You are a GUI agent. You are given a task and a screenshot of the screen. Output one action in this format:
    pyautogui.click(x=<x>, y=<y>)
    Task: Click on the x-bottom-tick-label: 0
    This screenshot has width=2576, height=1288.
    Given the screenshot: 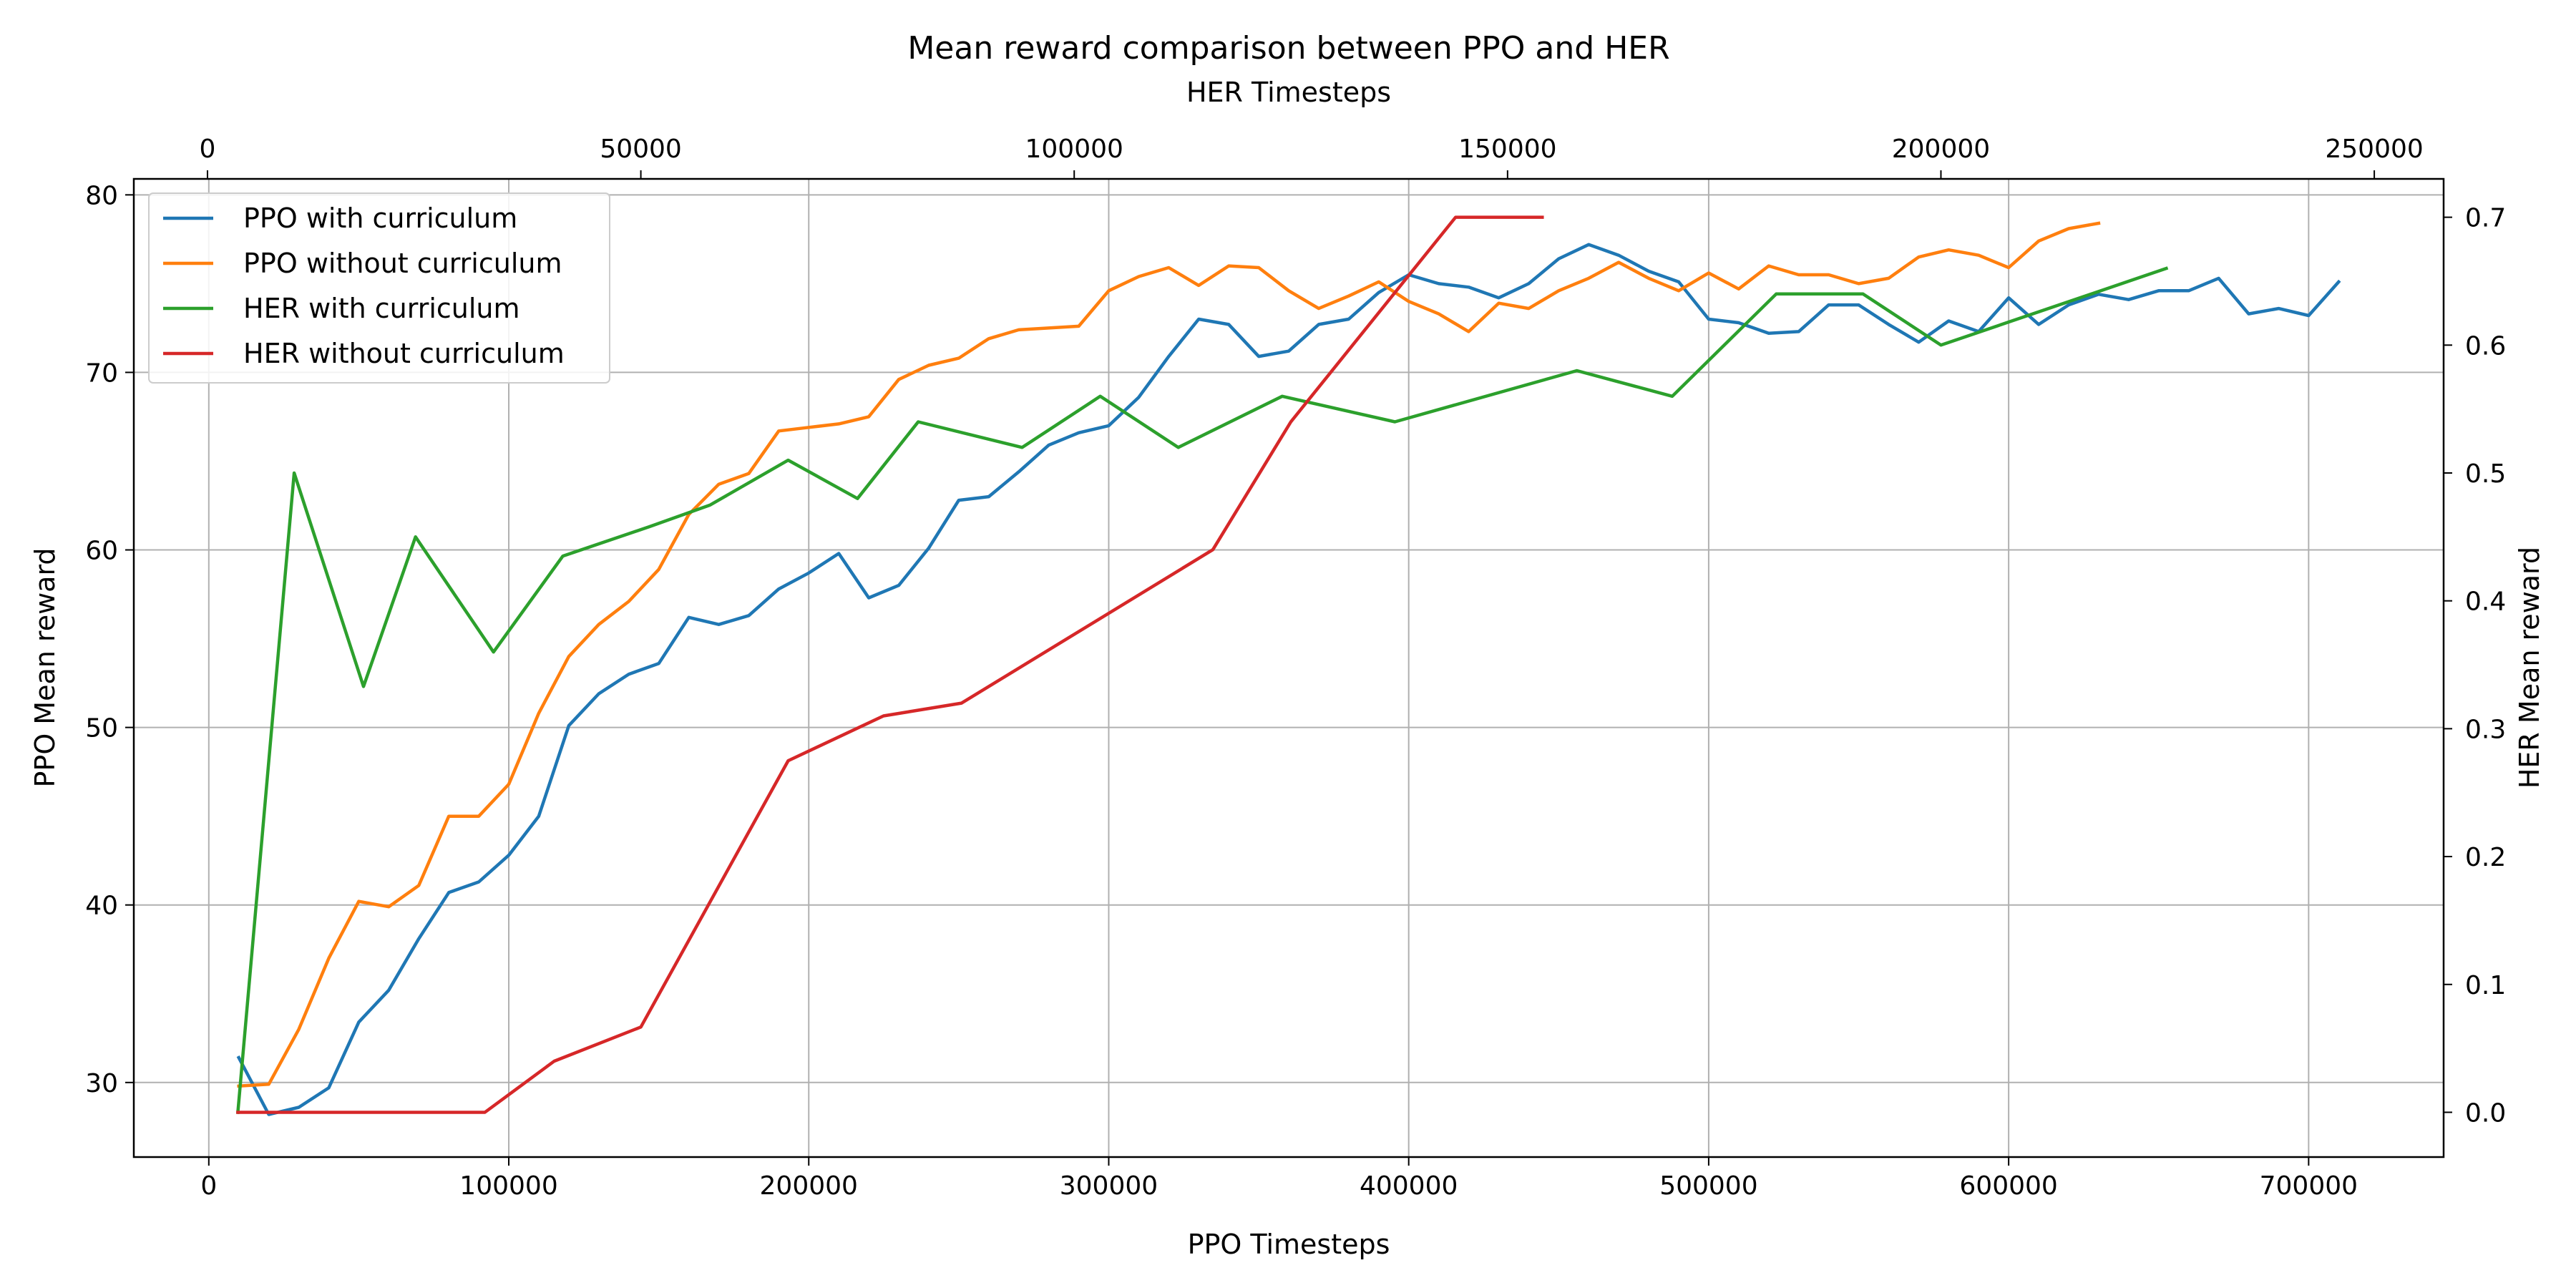 What is the action you would take?
    pyautogui.click(x=208, y=1186)
    